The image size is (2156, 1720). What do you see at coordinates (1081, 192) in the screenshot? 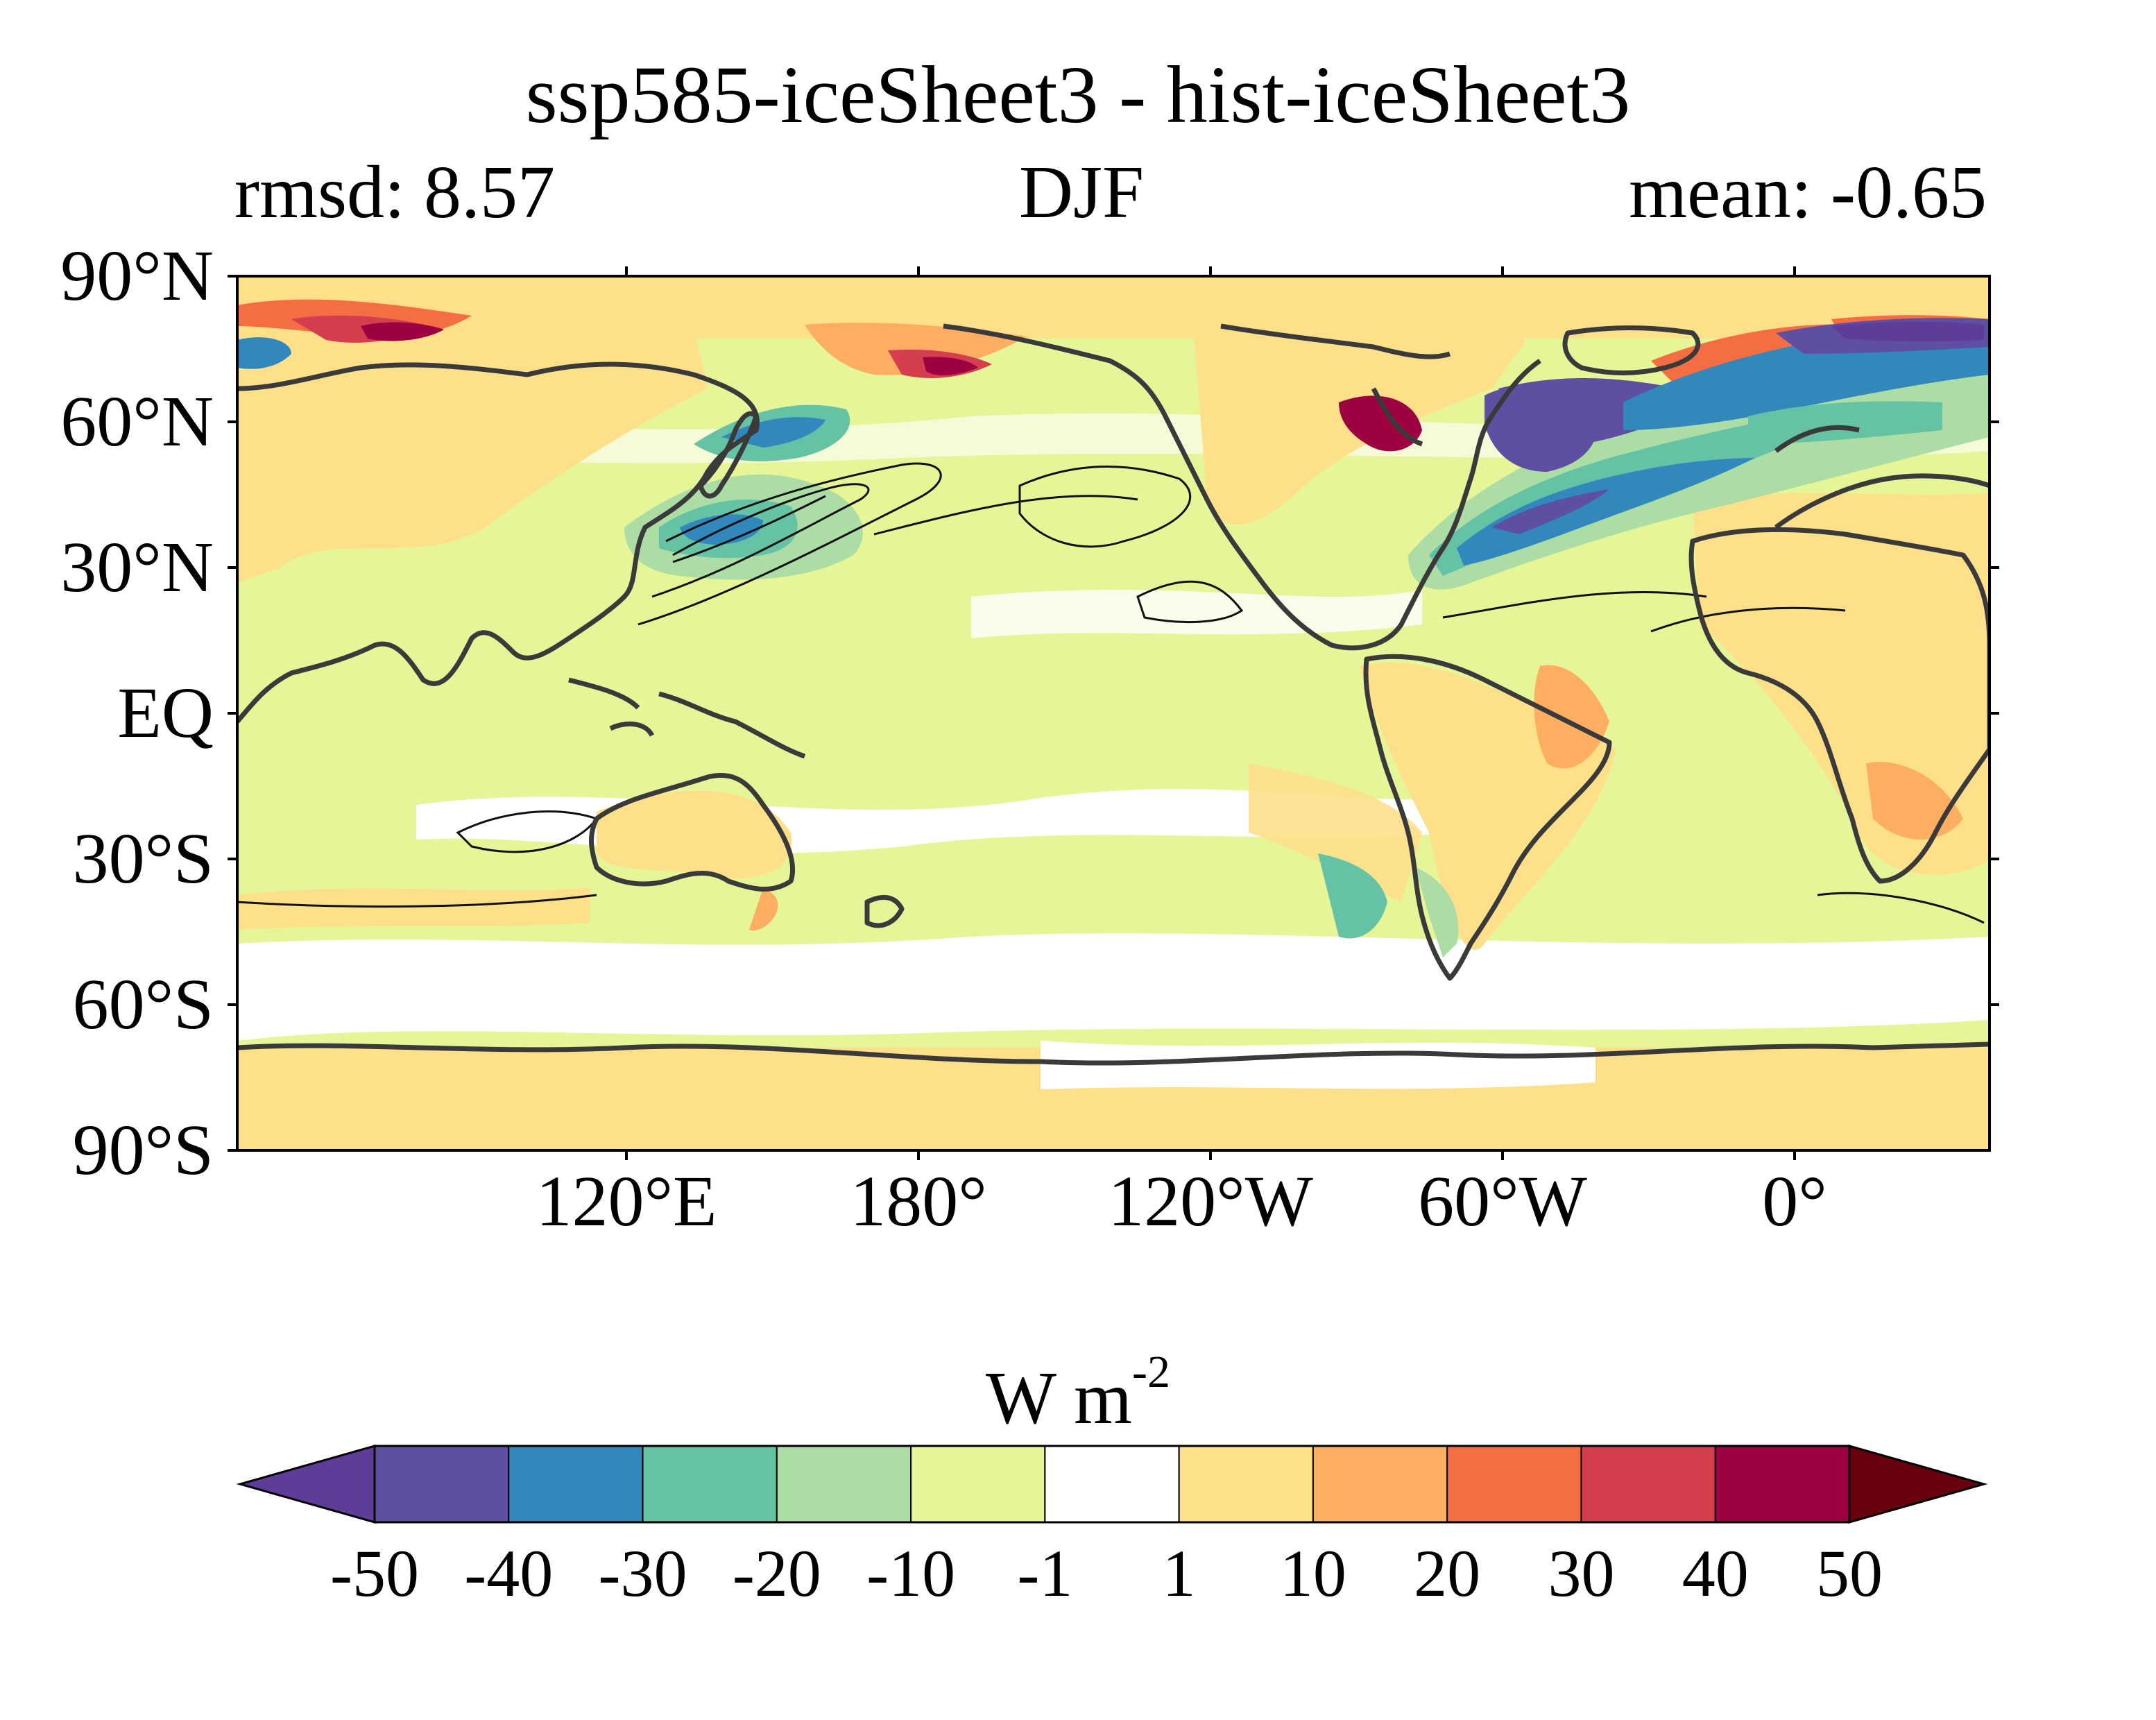
I see `season-label: DJF` at bounding box center [1081, 192].